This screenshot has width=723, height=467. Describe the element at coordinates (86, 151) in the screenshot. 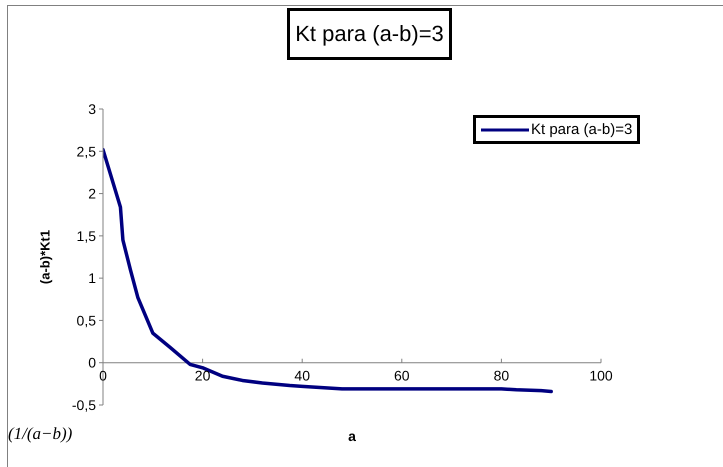

I see `y-tick-label: 2,5` at that location.